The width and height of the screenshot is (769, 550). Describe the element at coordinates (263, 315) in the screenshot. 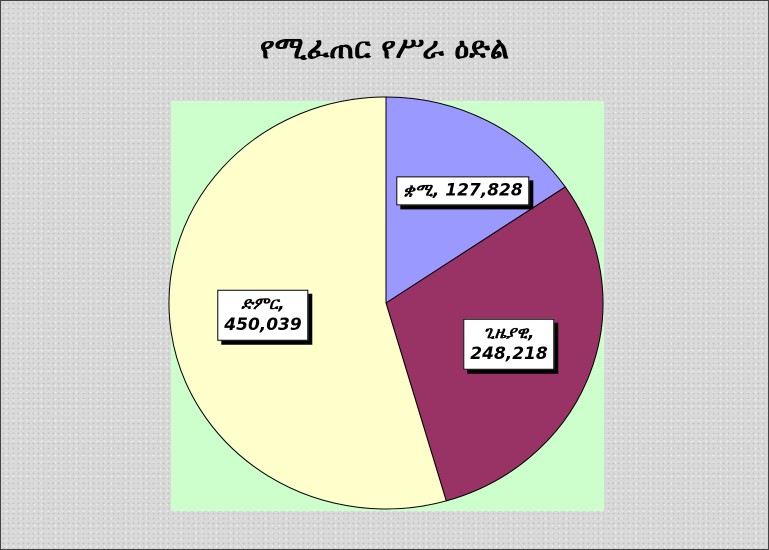

I see `data-label: ድምር, 450,039` at that location.